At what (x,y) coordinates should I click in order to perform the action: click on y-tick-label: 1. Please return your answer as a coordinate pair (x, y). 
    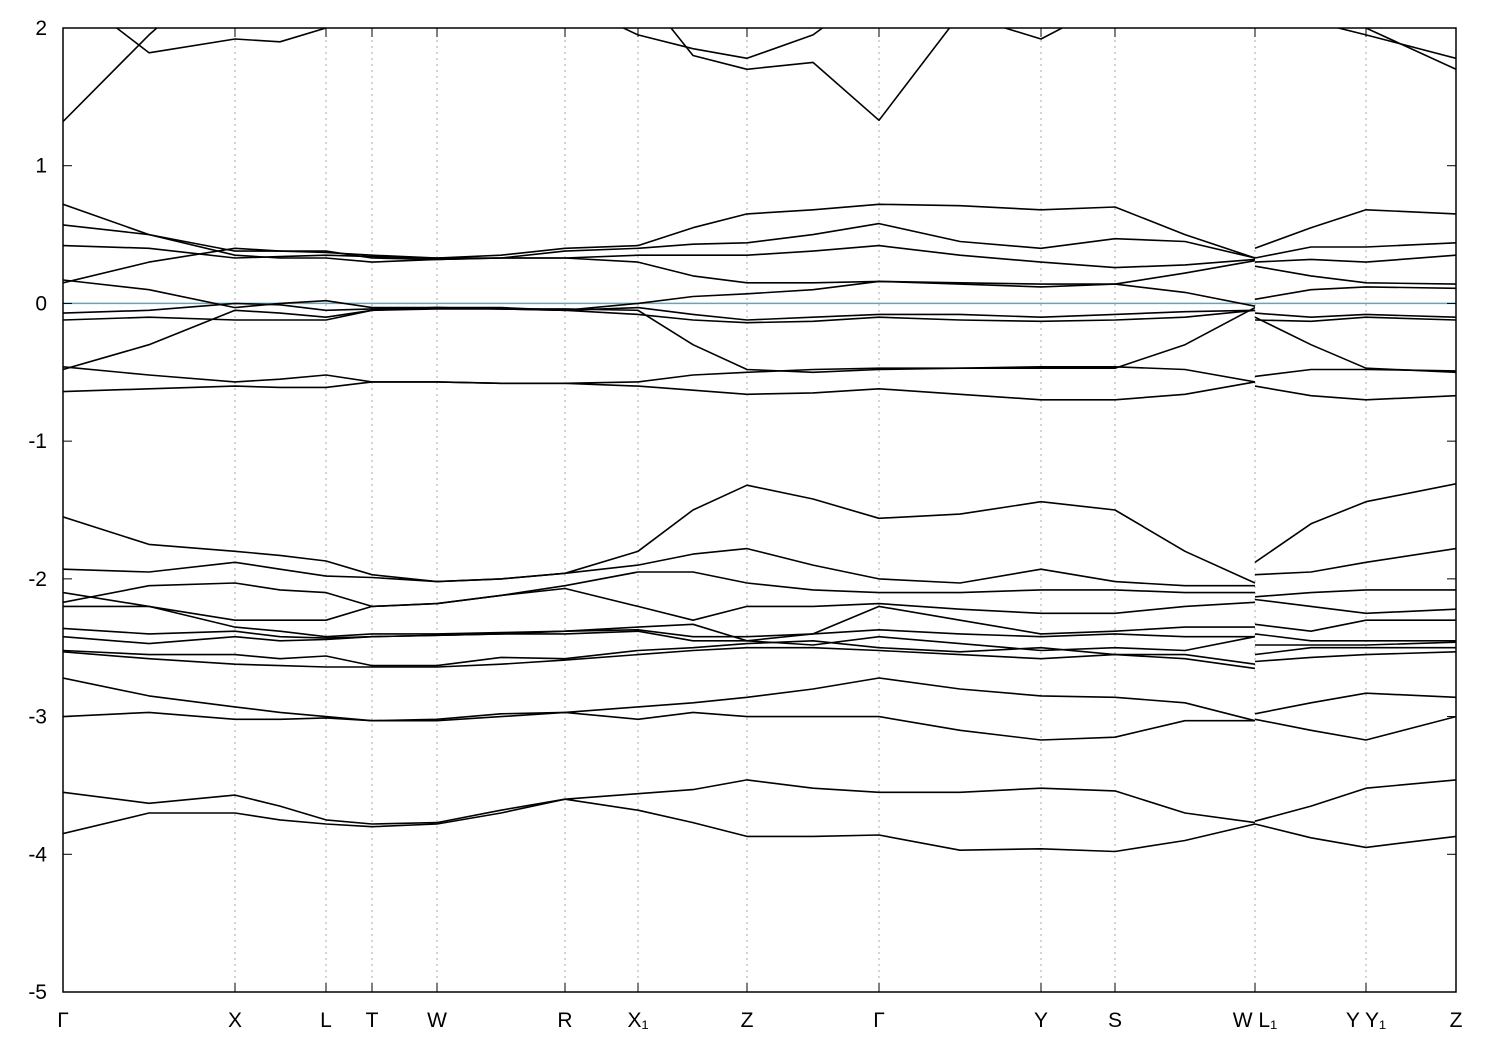
    Looking at the image, I should click on (41, 166).